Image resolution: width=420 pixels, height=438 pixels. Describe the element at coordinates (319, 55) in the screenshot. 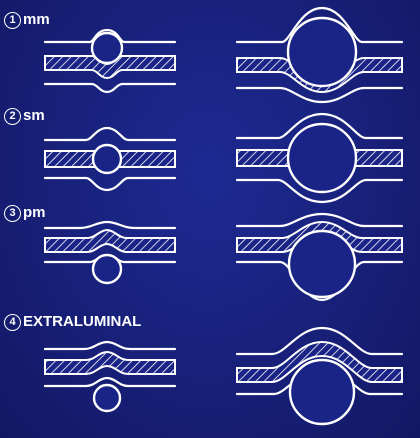

I see `row-1-large` at that location.